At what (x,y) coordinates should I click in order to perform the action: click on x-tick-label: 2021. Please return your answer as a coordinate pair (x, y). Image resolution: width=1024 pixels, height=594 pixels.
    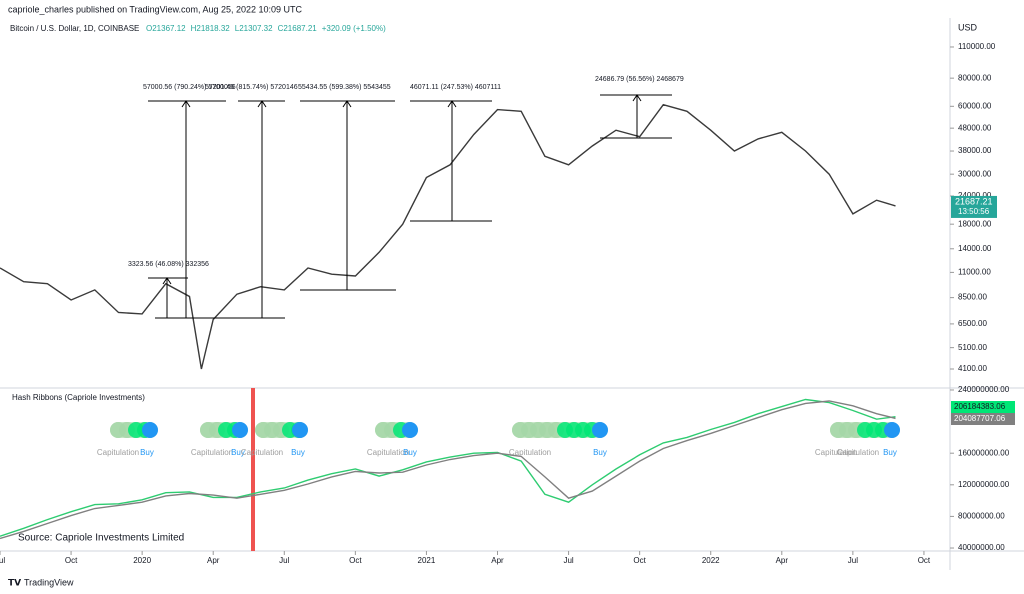
    Looking at the image, I should click on (427, 560).